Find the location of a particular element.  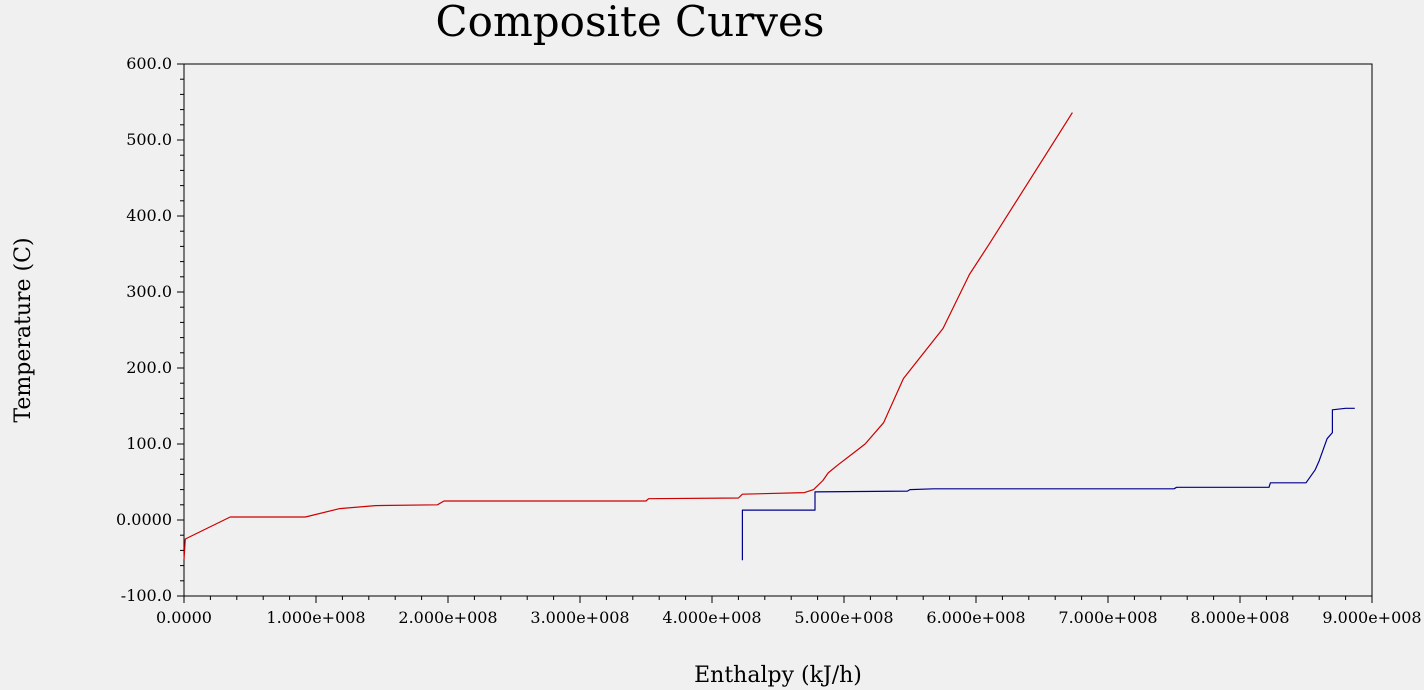

y-tick-label: 400.0 is located at coordinates (149, 215).